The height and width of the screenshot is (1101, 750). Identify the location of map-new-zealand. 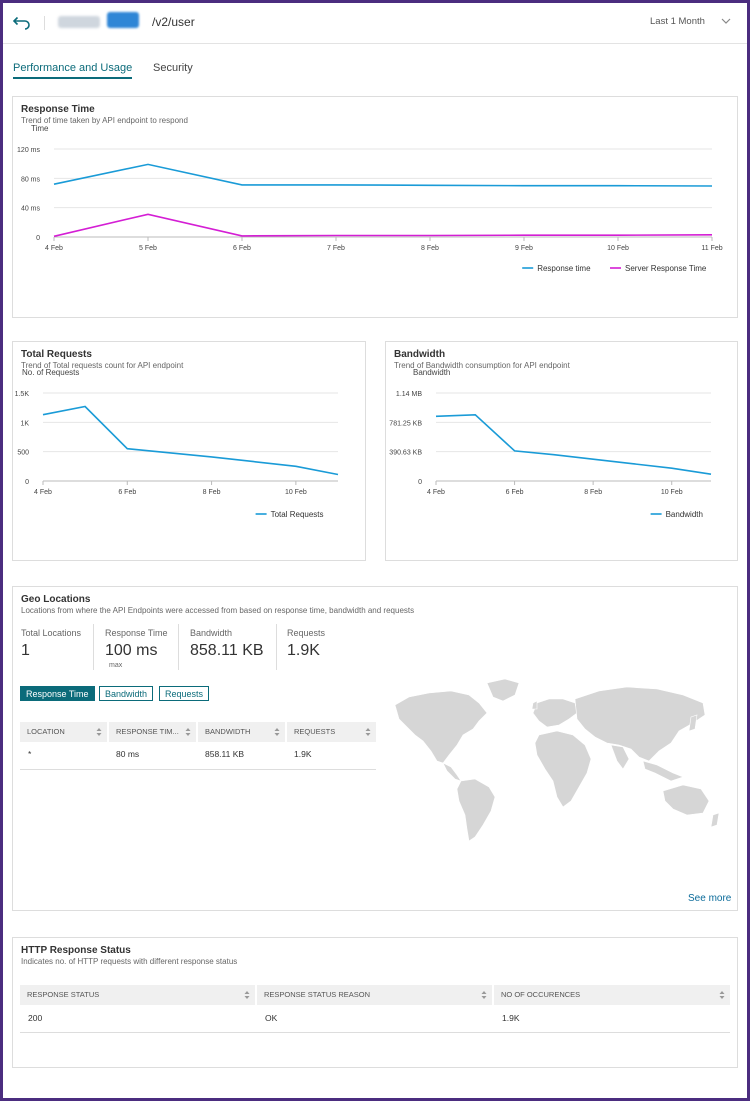
(715, 820).